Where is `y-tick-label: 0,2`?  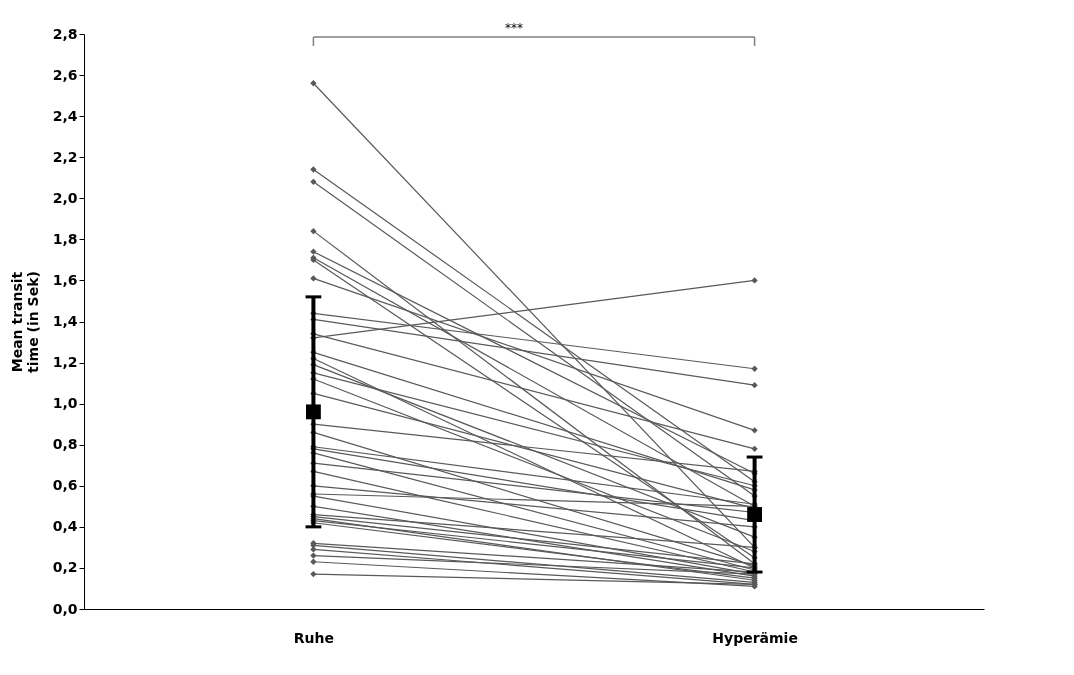 y-tick-label: 0,2 is located at coordinates (65, 567).